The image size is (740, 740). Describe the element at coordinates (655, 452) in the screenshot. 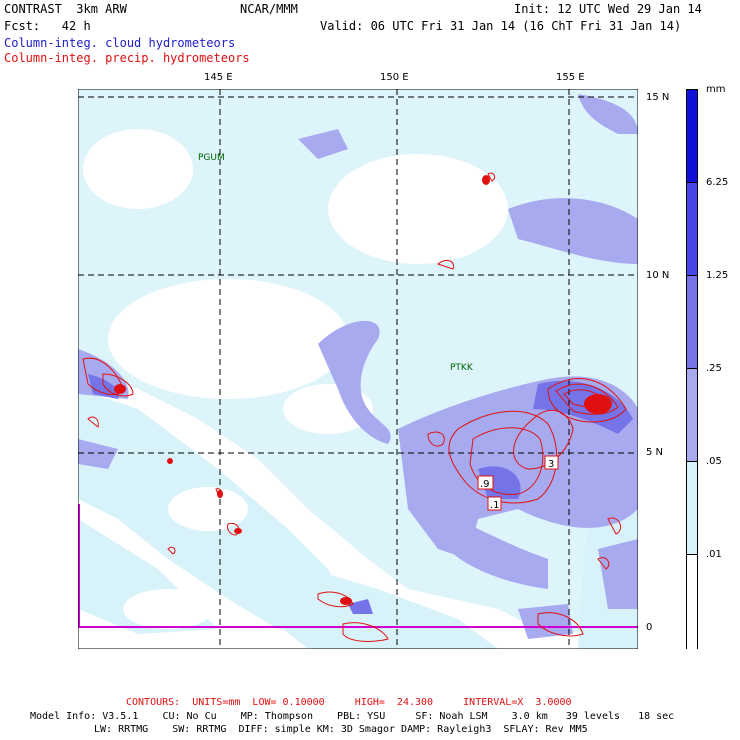

I see `lat-label-5n: 5 N` at that location.